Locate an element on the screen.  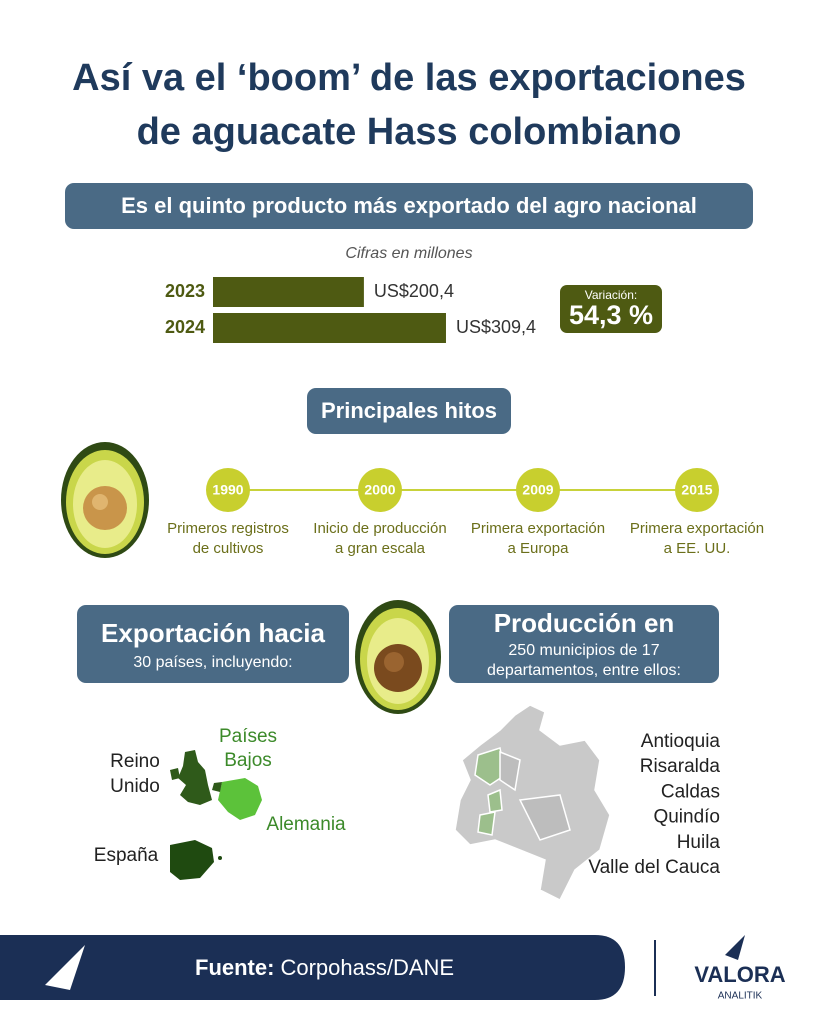
country: Alemania is located at coordinates (306, 824).